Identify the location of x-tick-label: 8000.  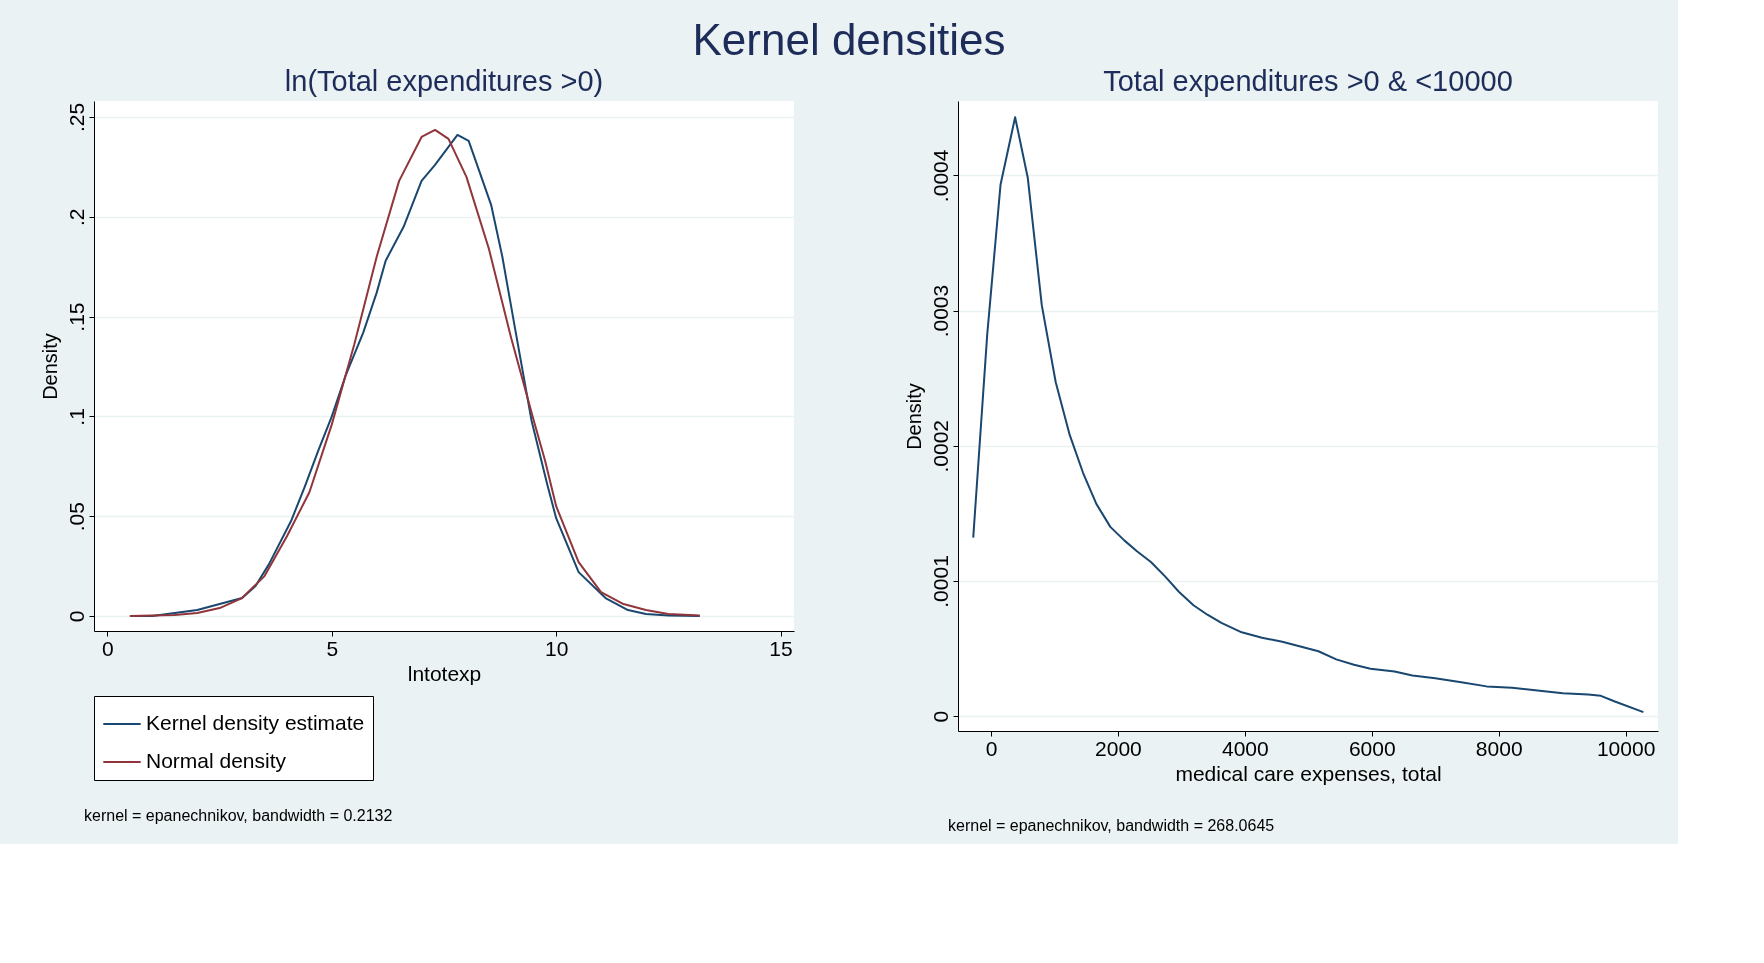
(1499, 748).